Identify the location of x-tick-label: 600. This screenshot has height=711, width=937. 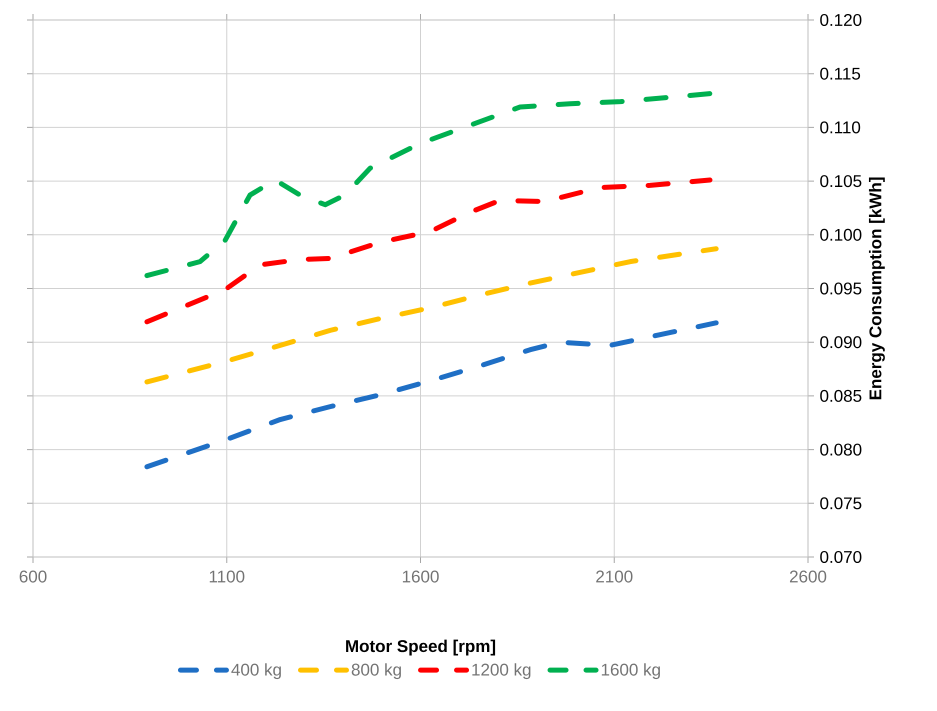
(33, 576).